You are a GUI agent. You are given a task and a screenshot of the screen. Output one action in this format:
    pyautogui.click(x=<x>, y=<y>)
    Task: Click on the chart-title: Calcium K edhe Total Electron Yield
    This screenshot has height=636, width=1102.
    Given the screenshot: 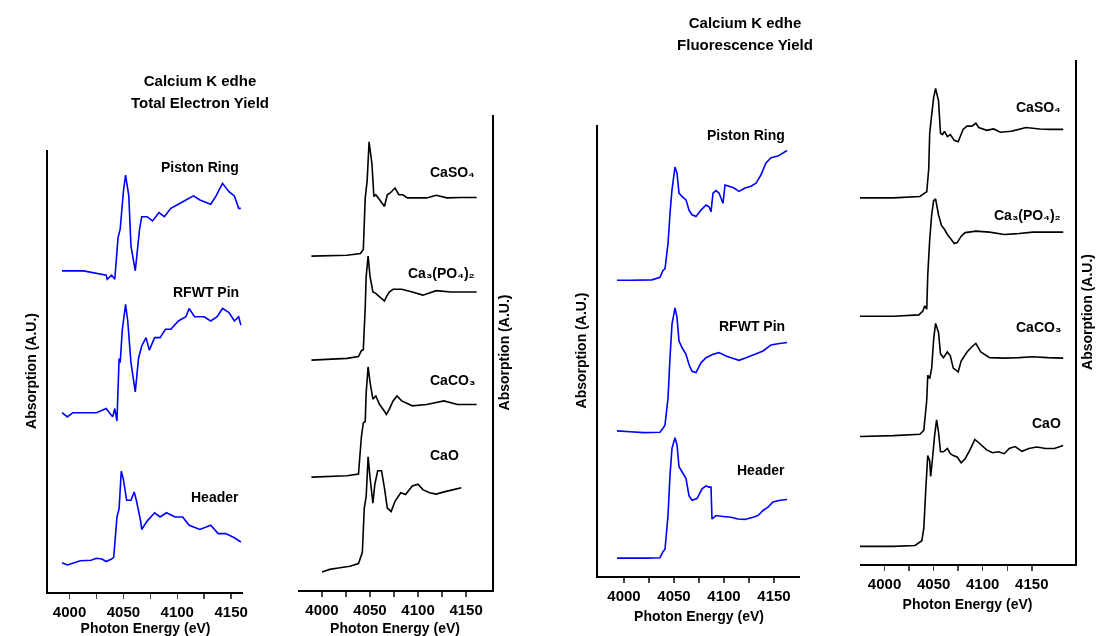 What is the action you would take?
    pyautogui.click(x=200, y=92)
    